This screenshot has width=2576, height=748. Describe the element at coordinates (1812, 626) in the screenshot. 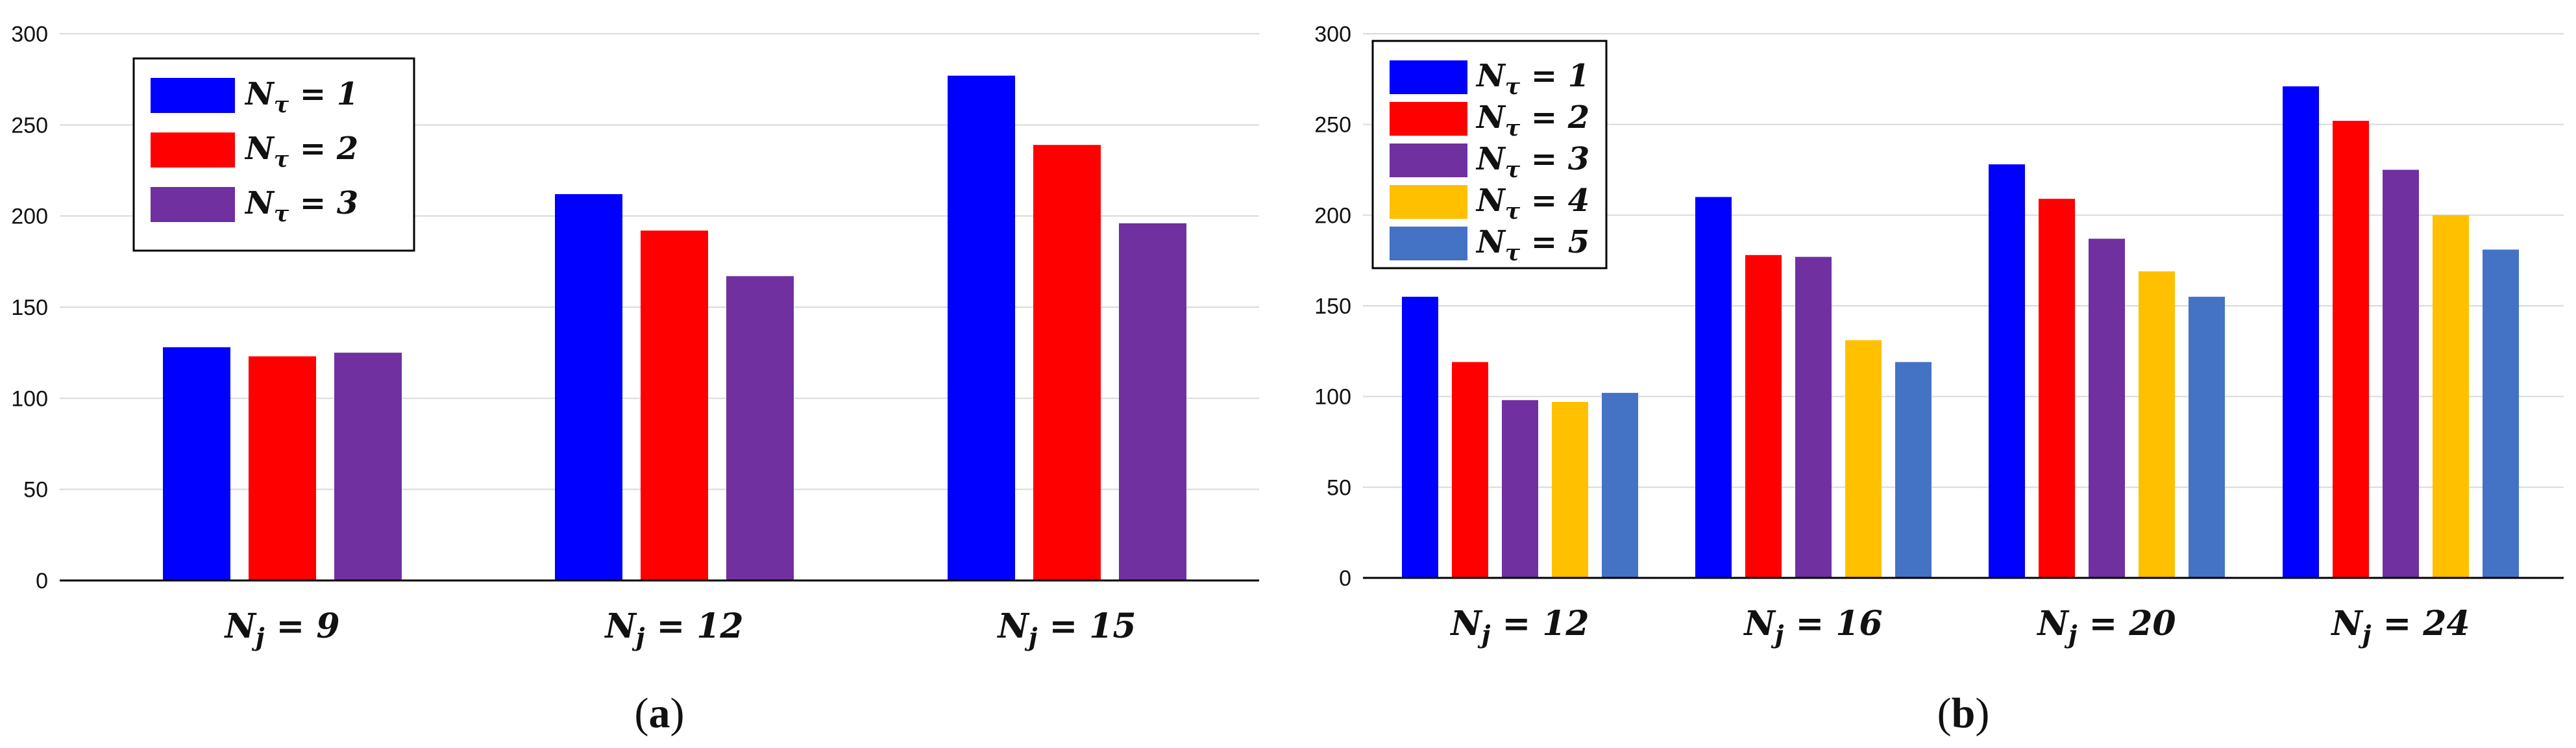

I see `x-category-label: Nj = 16` at that location.